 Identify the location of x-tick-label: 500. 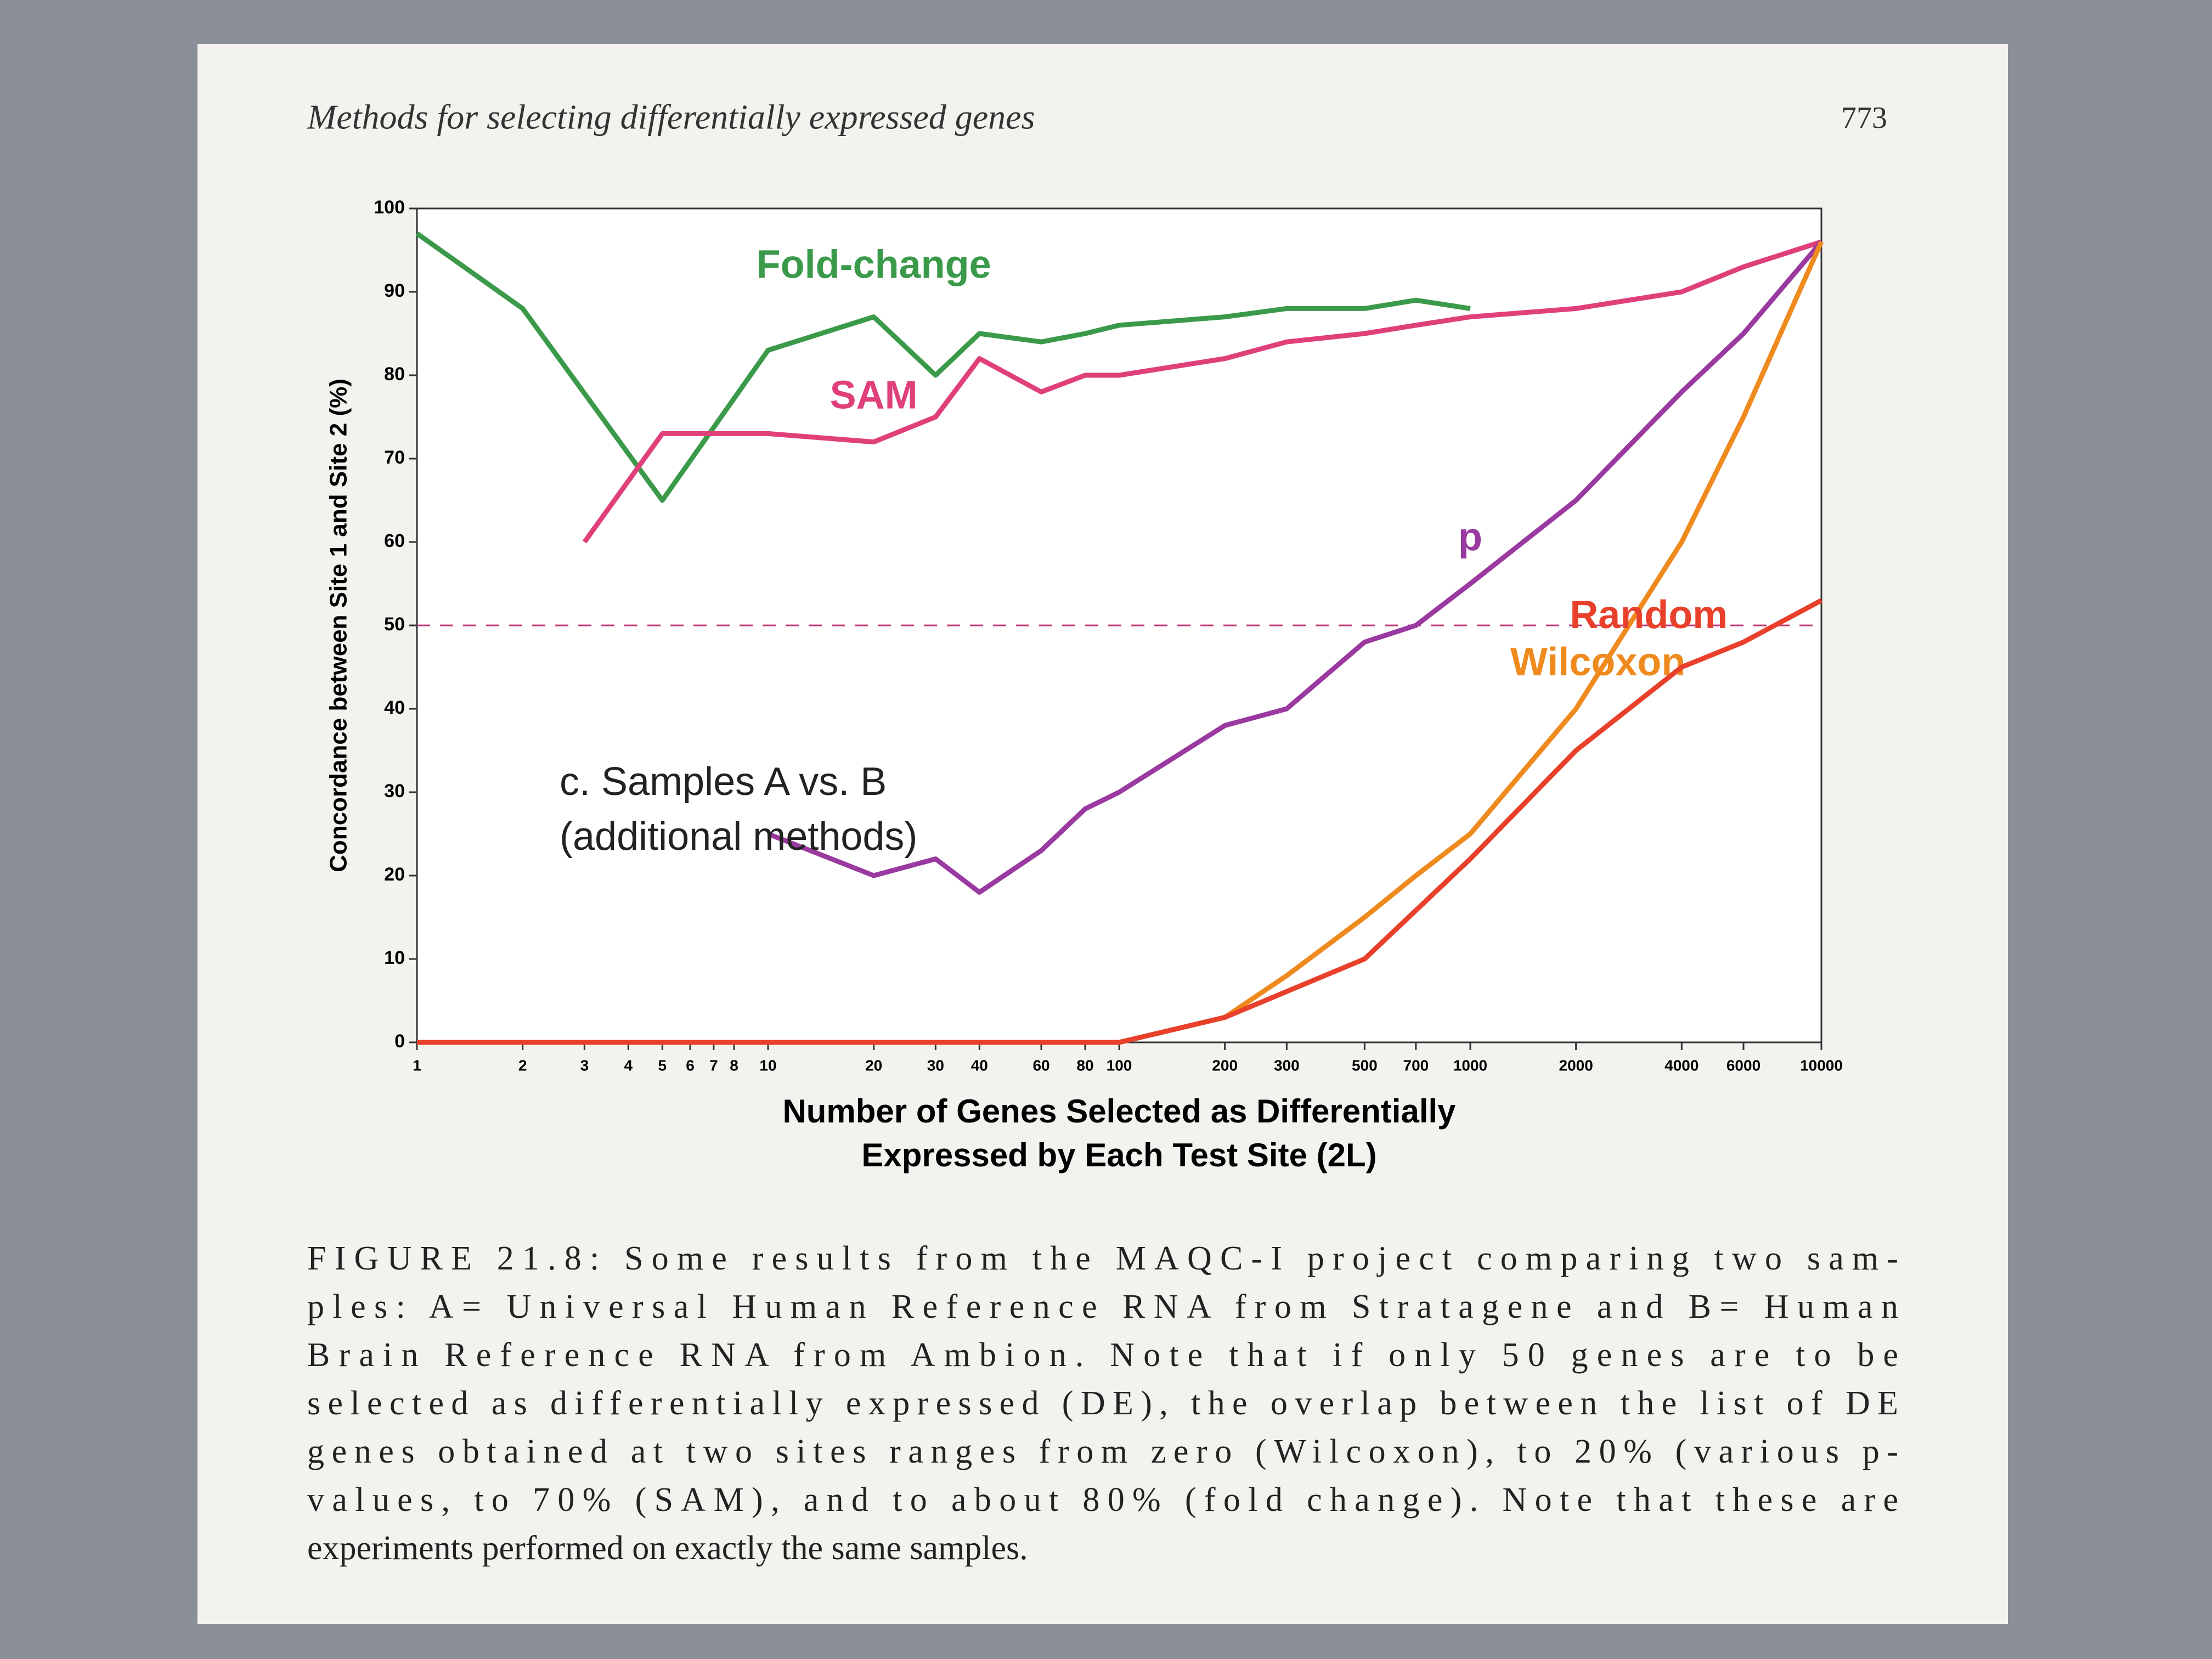
(1365, 1065).